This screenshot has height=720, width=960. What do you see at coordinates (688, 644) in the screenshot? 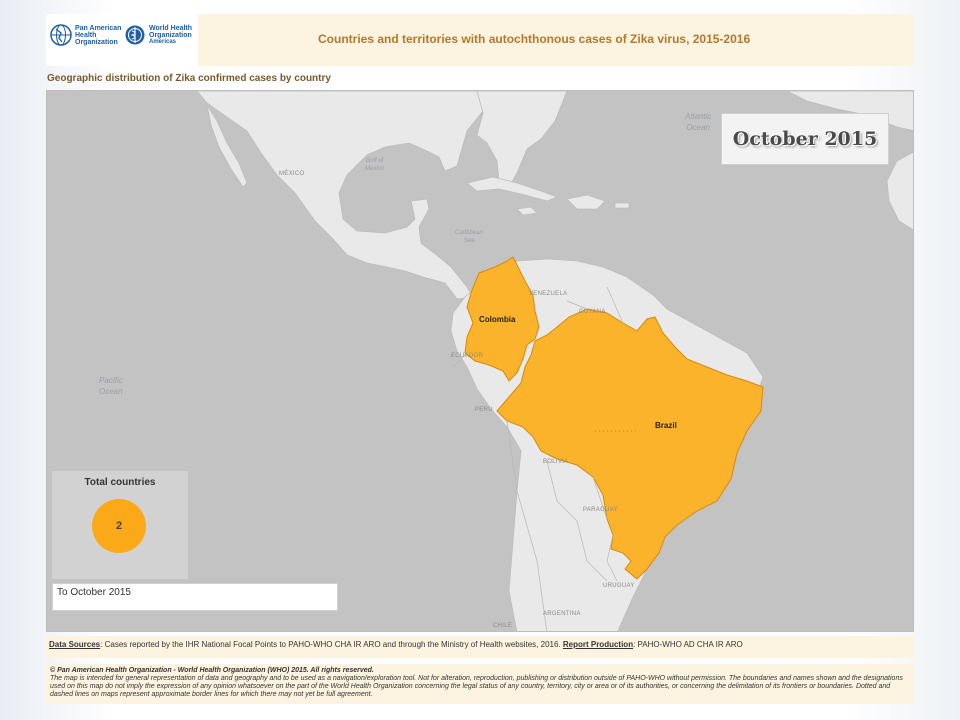
I see `report-production-text: : PAHO-WHO AD CHA IR ARO` at bounding box center [688, 644].